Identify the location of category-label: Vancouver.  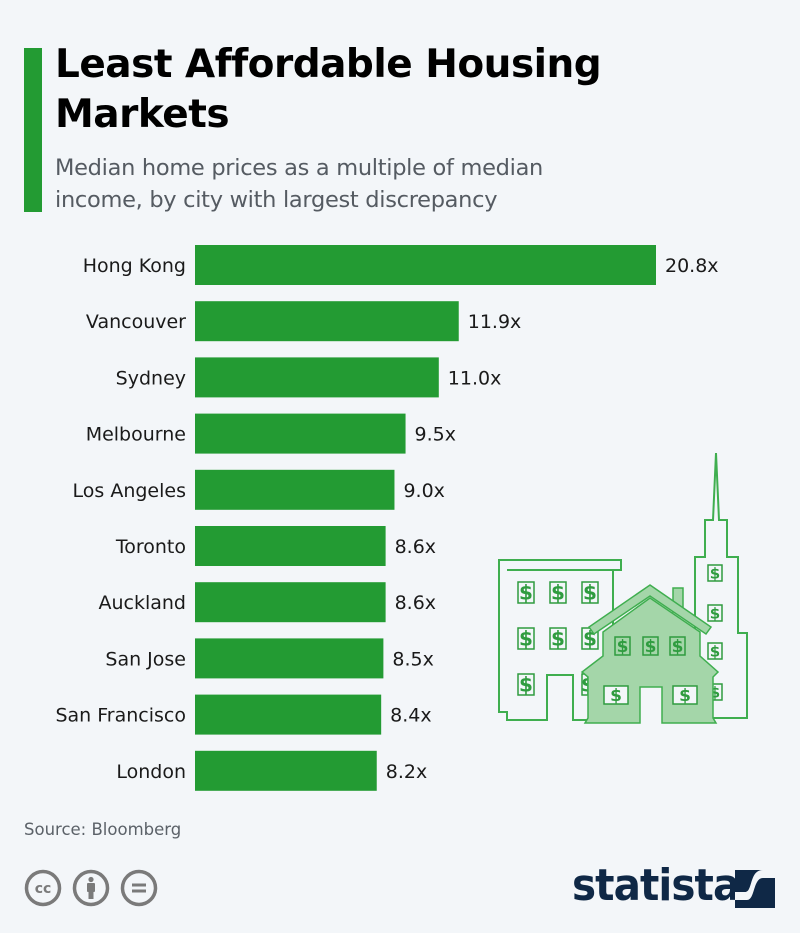
(136, 322).